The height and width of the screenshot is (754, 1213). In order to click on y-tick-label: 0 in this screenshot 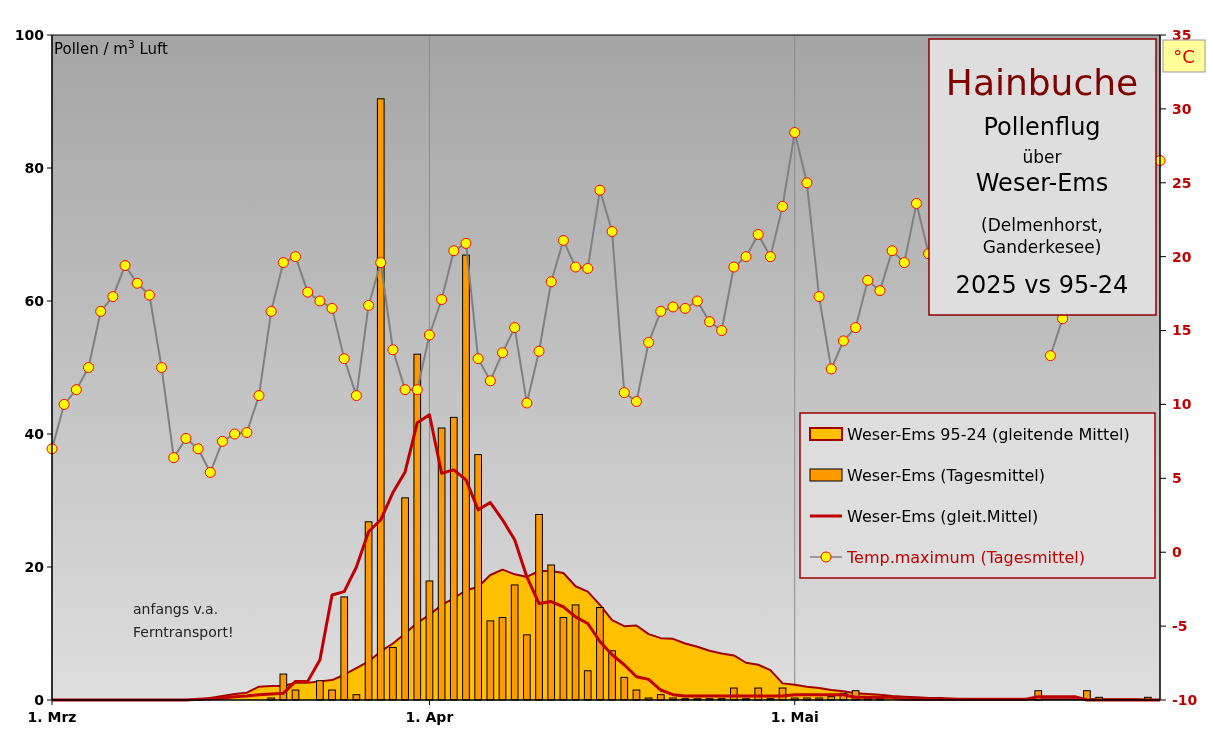, I will do `click(39, 699)`.